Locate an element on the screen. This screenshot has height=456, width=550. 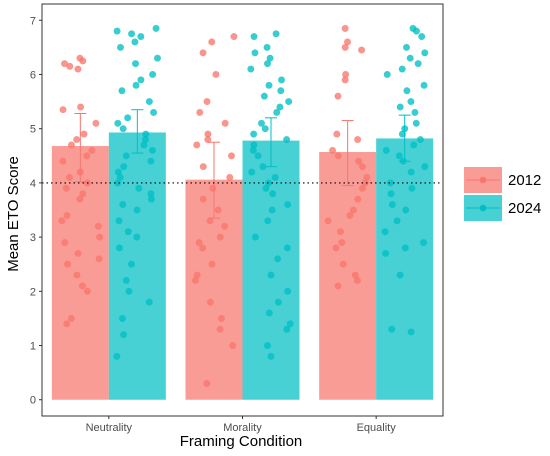
x-tick-label-morality: Morality is located at coordinates (242, 428).